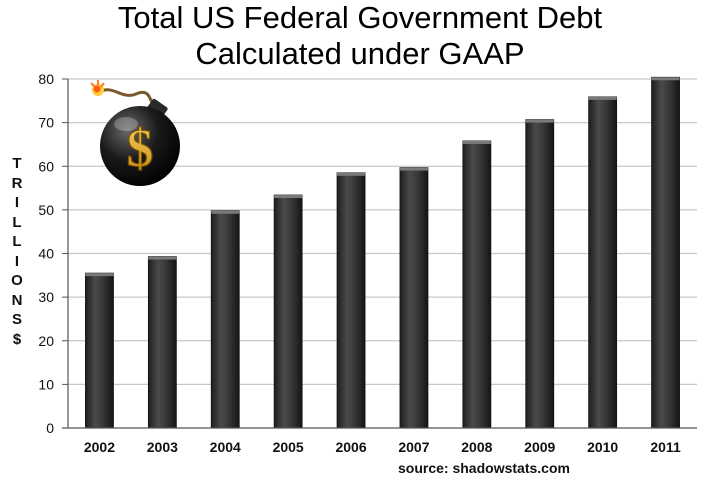 The image size is (720, 483). What do you see at coordinates (17, 280) in the screenshot?
I see `y-axis-label-char: O` at bounding box center [17, 280].